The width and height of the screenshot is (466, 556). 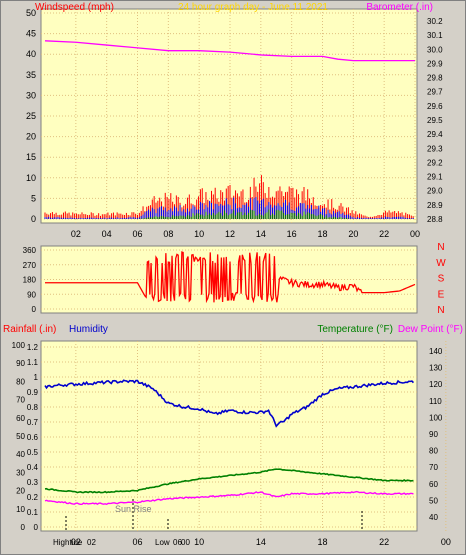 What do you see at coordinates (436, 351) in the screenshot?
I see `temperature-tick-label: 140` at bounding box center [436, 351].